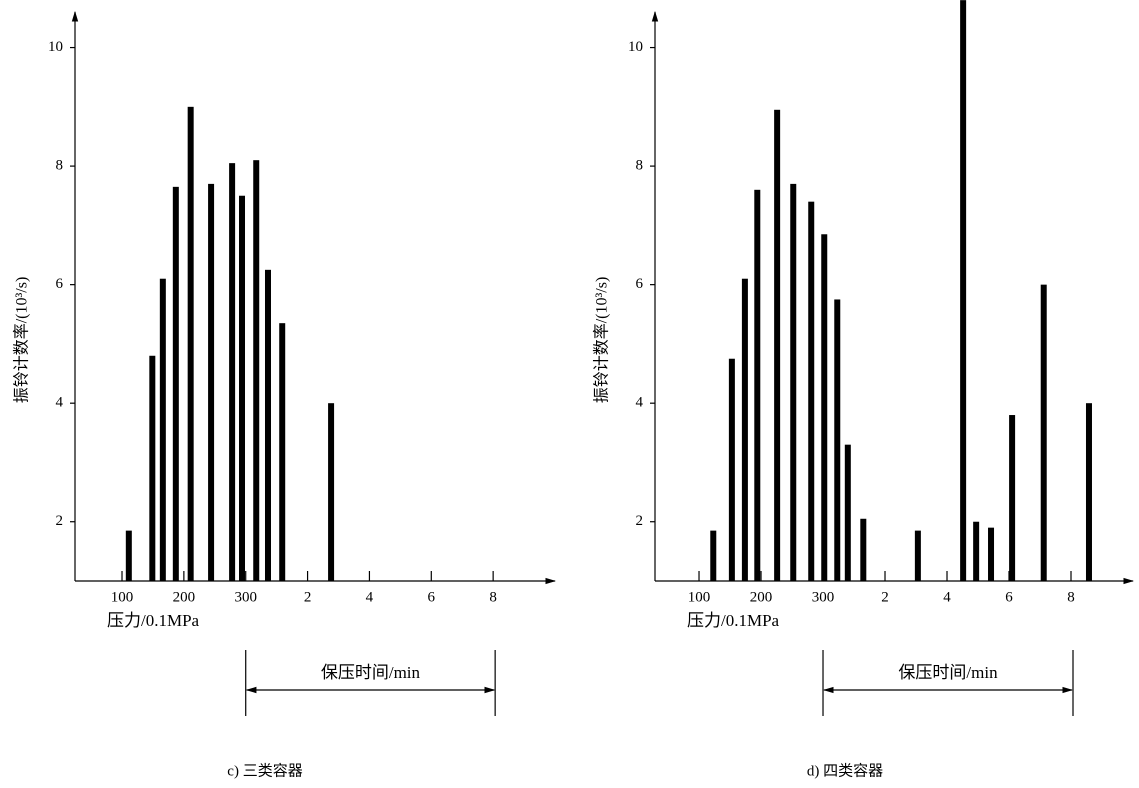 This screenshot has height=788, width=1139. I want to click on caption: c) 三类容器, so click(264, 770).